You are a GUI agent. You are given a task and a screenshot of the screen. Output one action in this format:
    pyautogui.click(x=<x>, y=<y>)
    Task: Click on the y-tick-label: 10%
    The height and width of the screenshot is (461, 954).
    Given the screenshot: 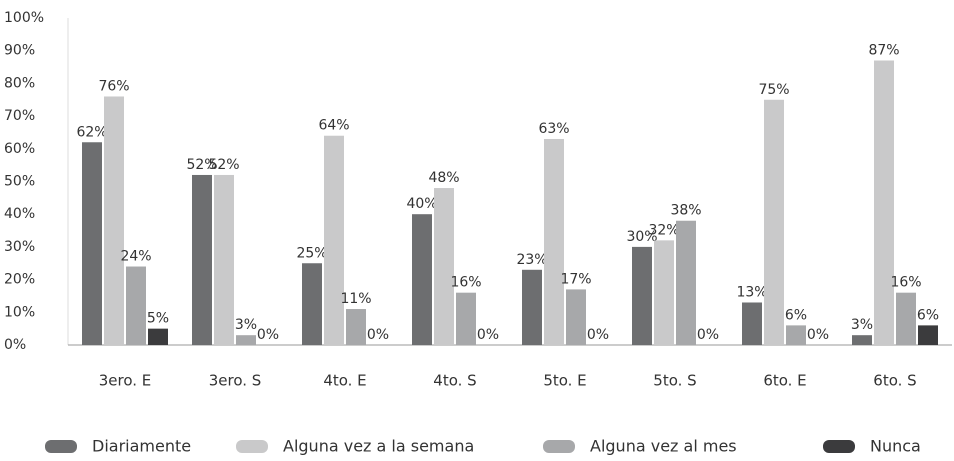 What is the action you would take?
    pyautogui.click(x=19, y=312)
    